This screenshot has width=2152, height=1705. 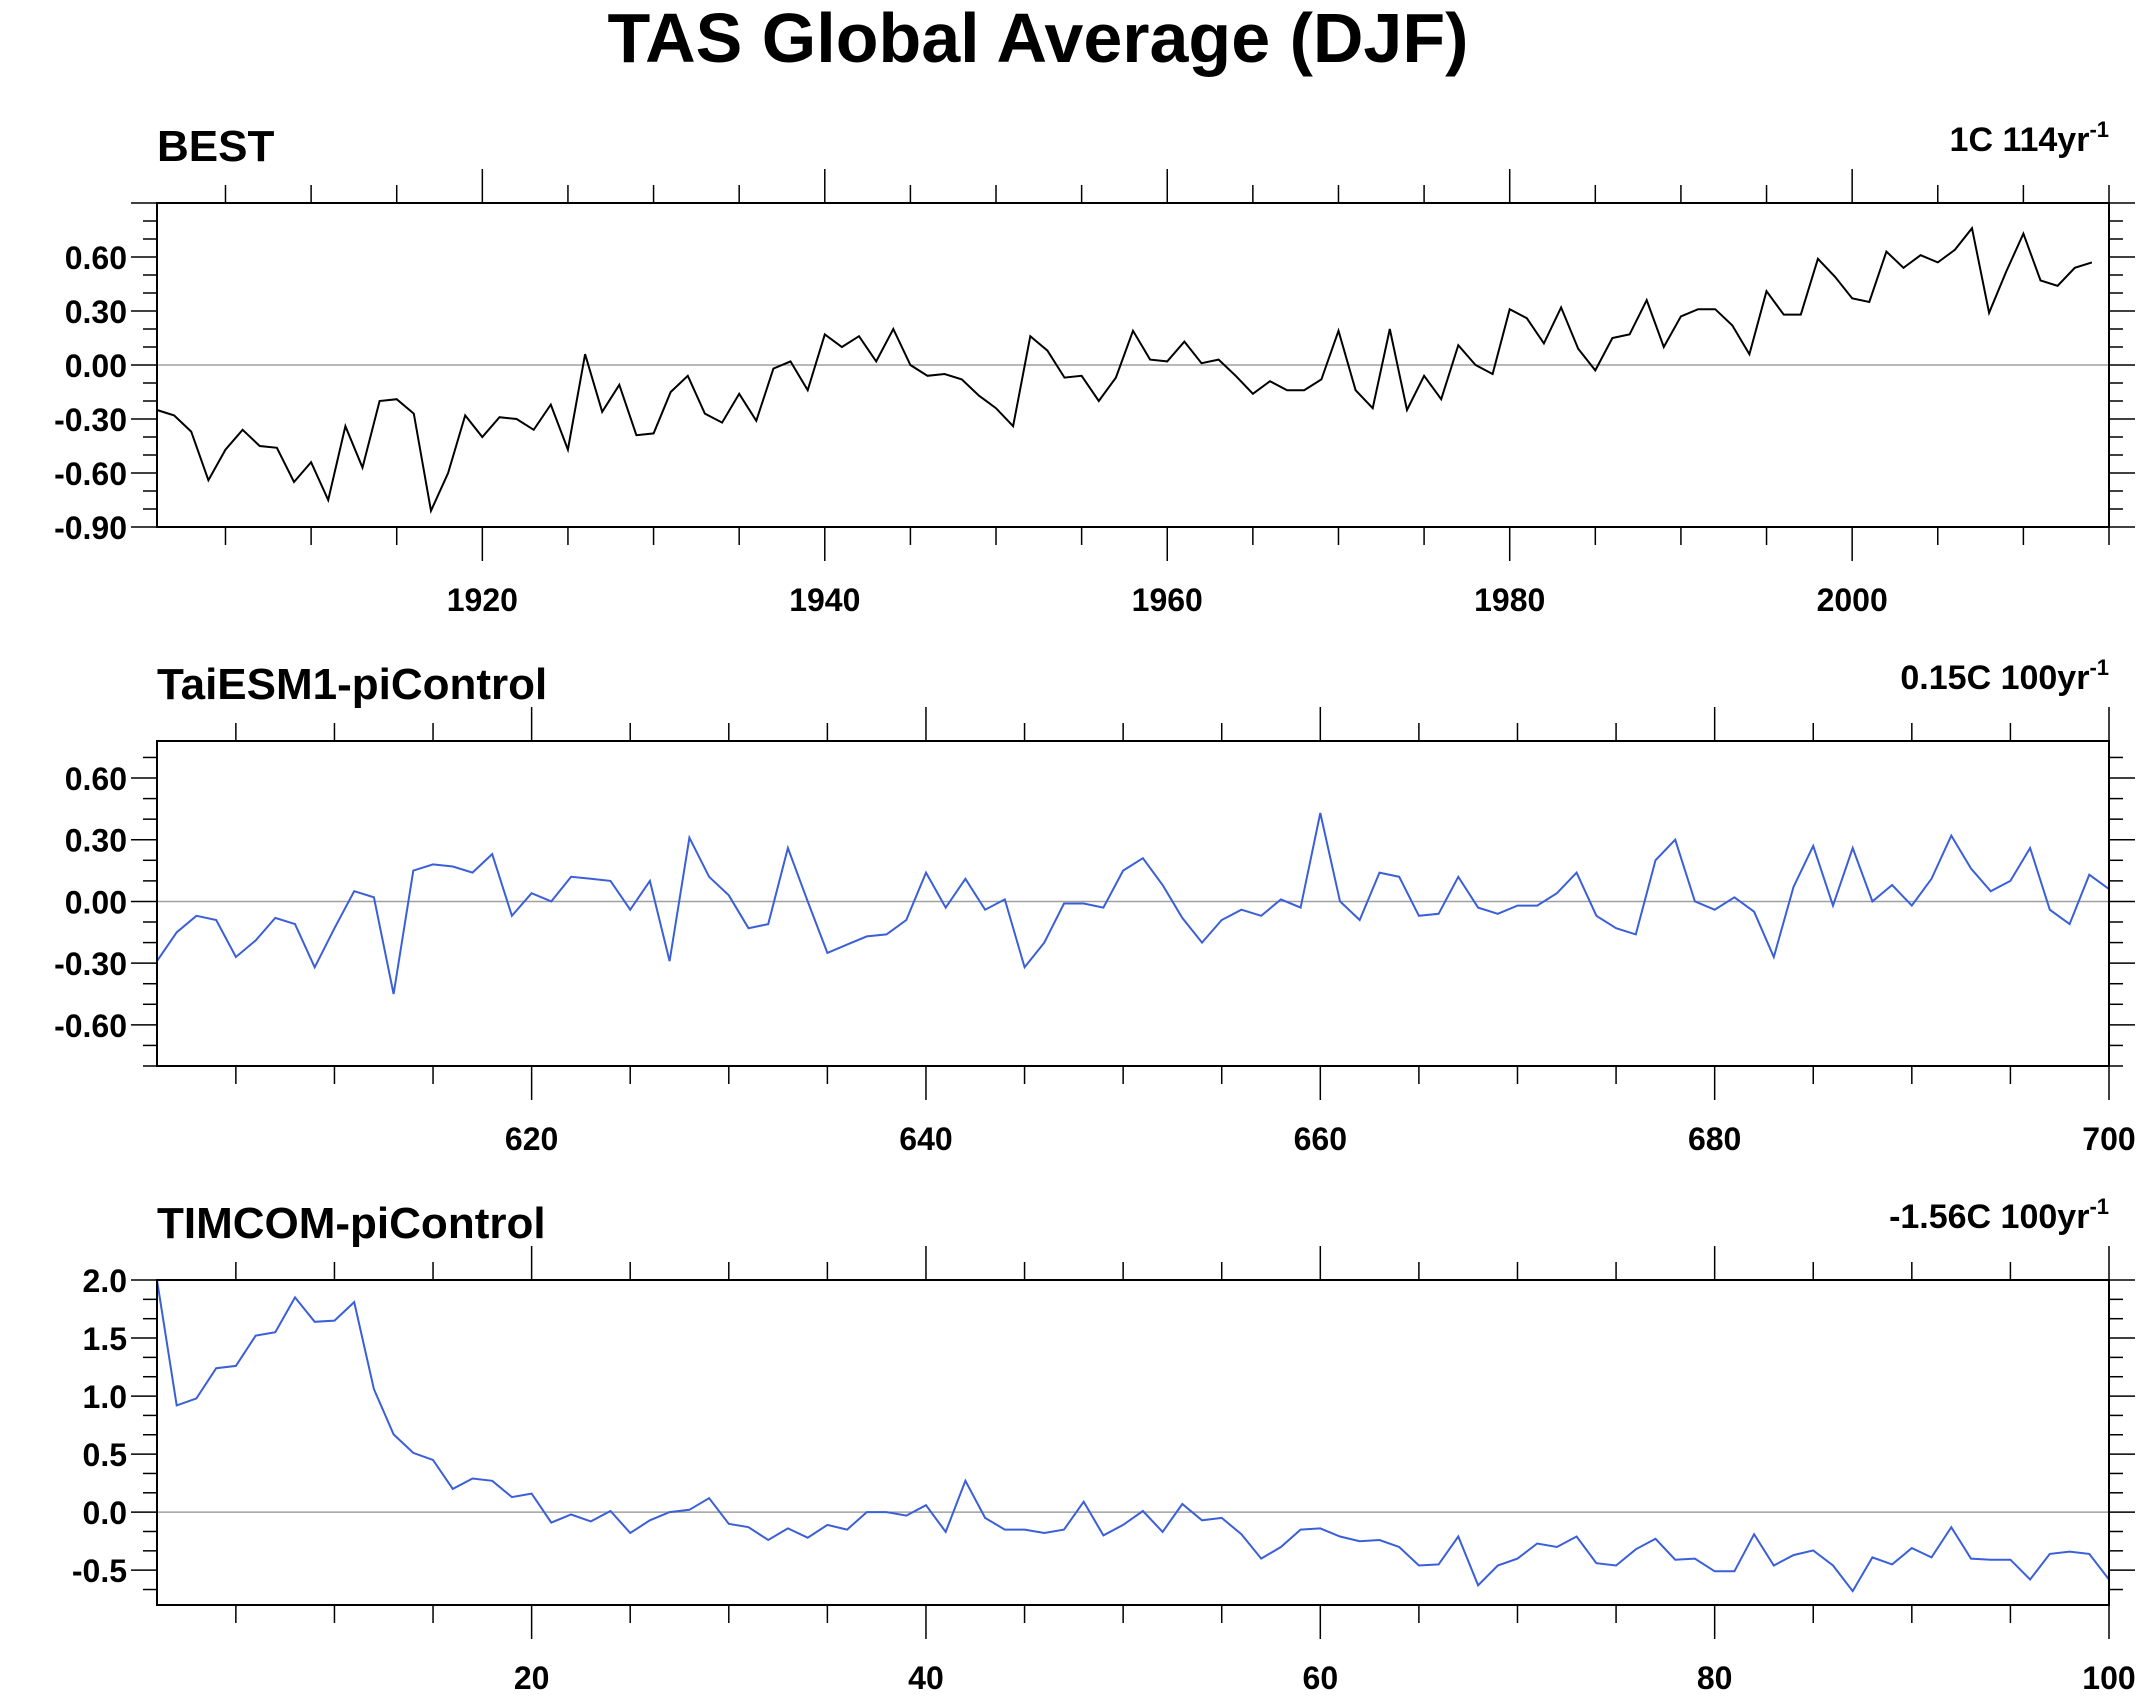 I want to click on panel-title: BEST, so click(x=215, y=146).